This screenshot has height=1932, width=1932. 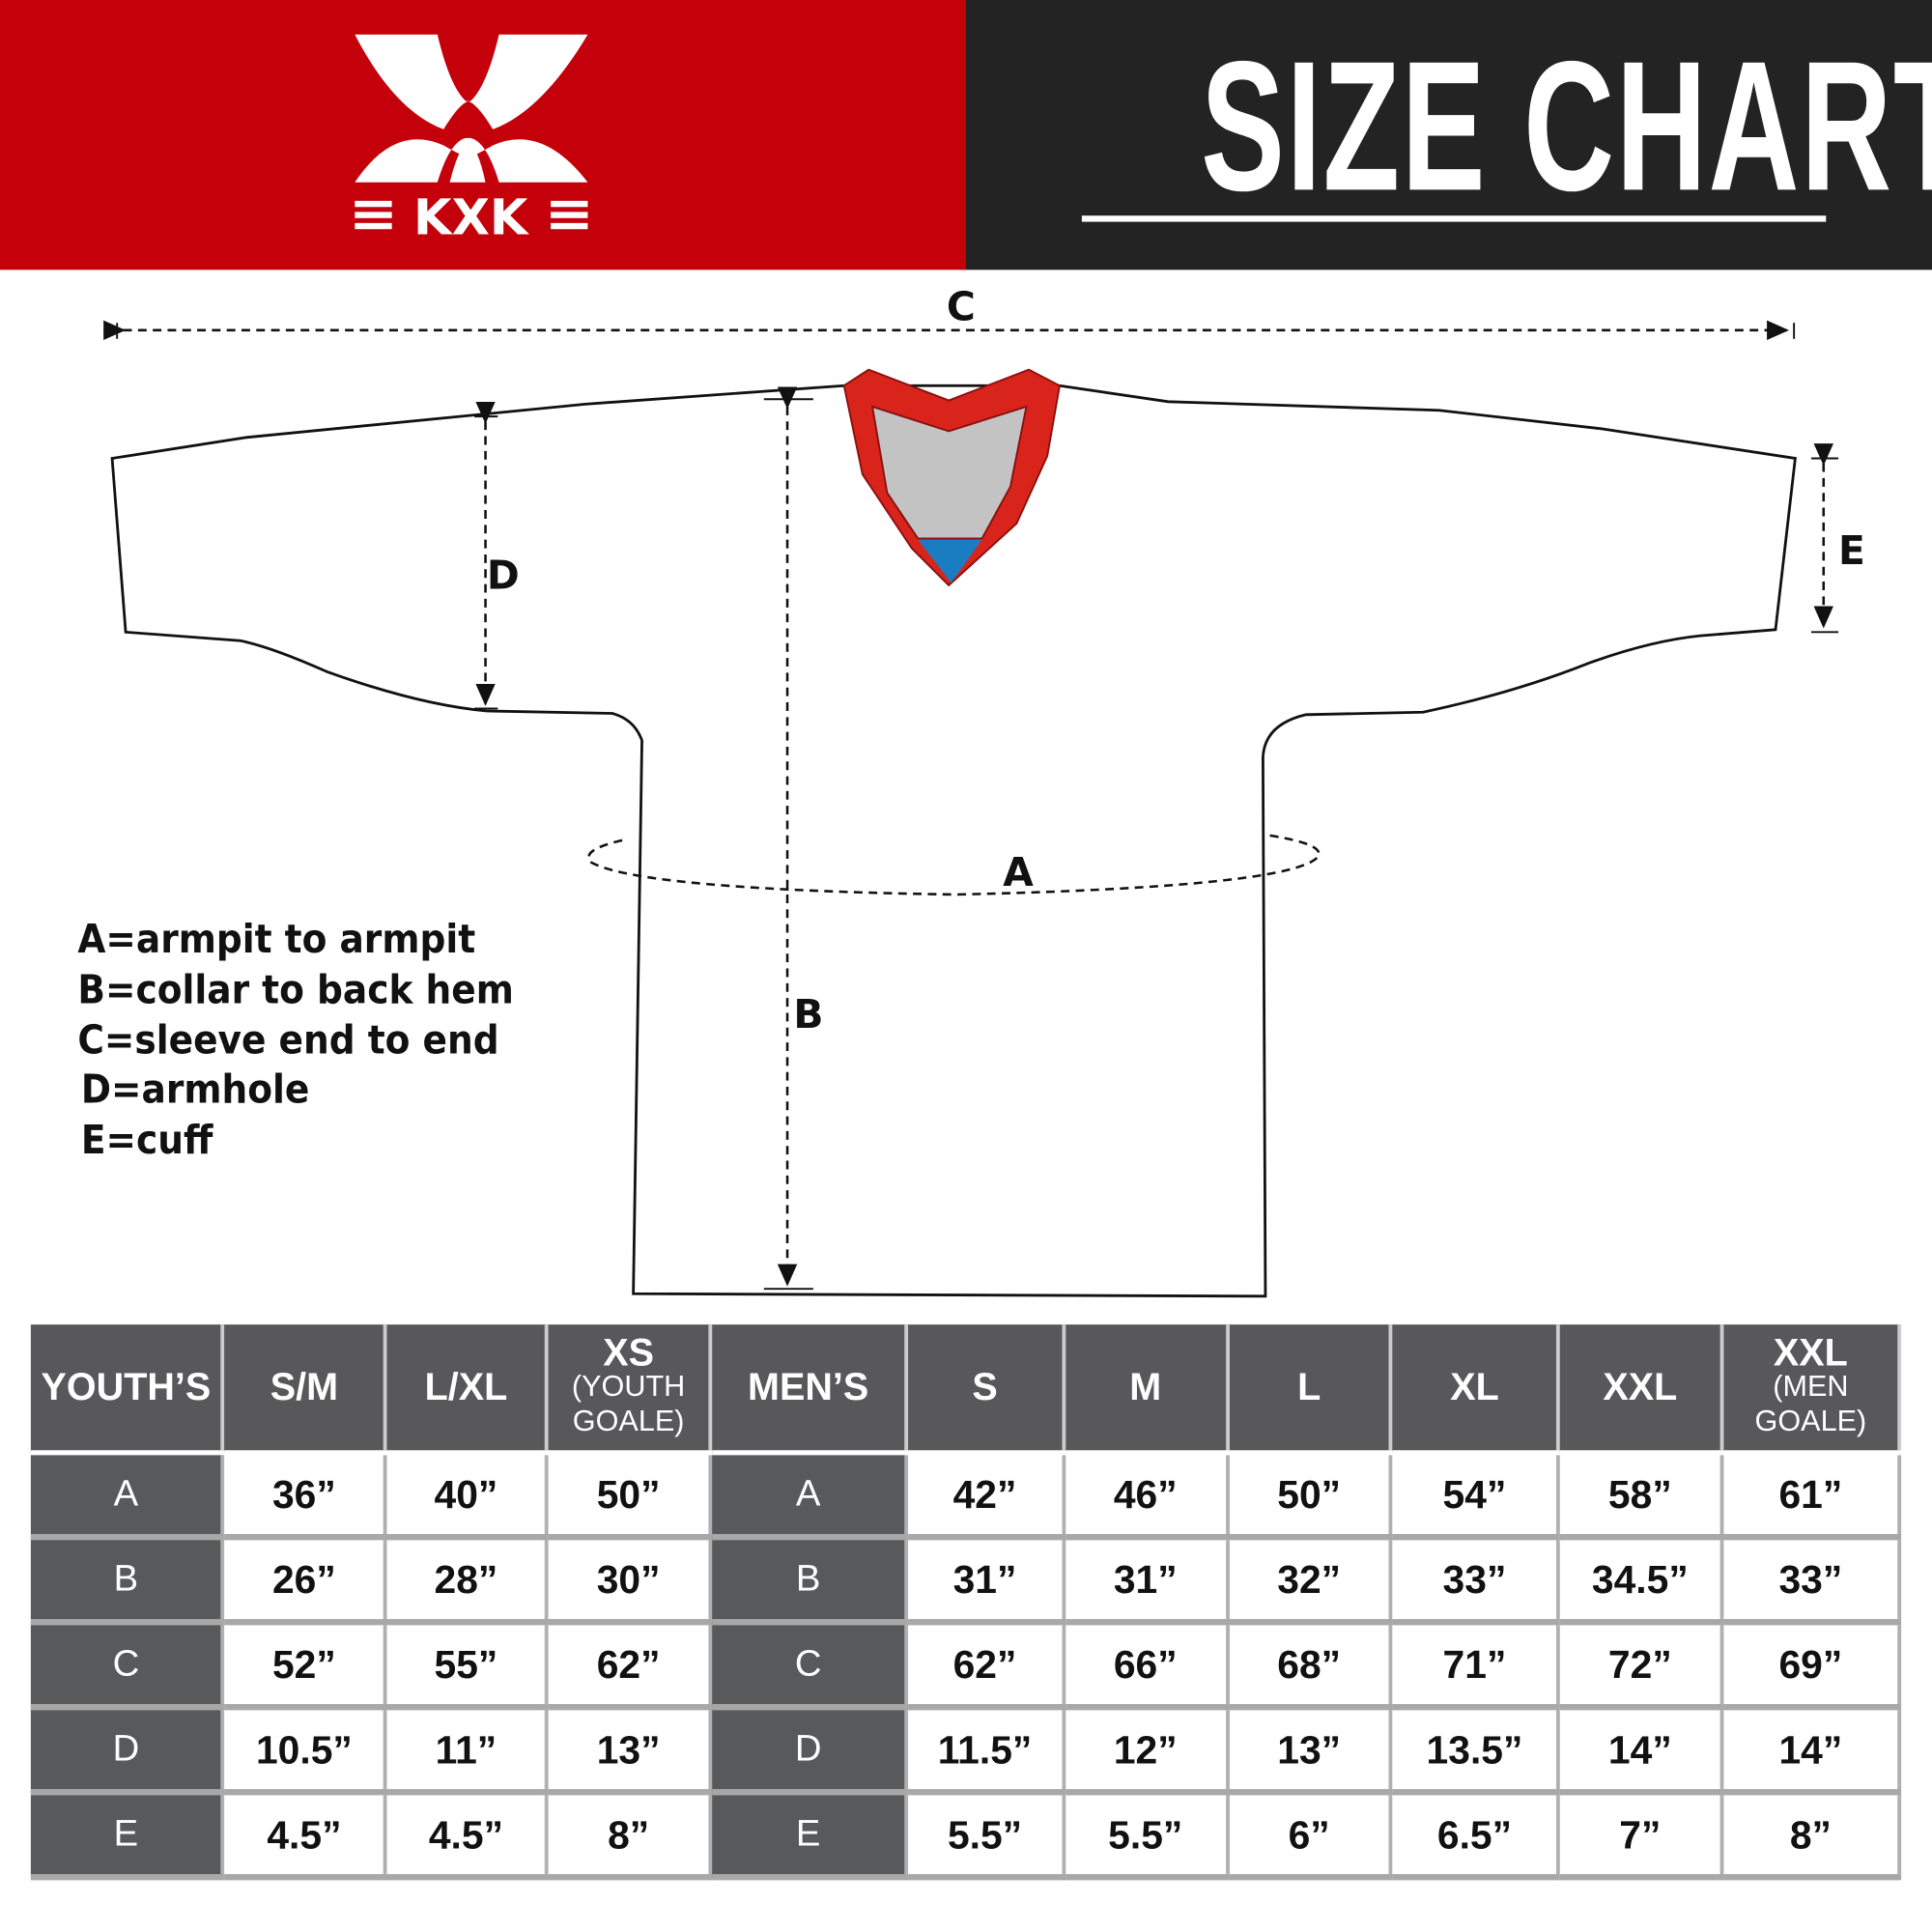 I want to click on table-cell: 42”, so click(x=985, y=1496).